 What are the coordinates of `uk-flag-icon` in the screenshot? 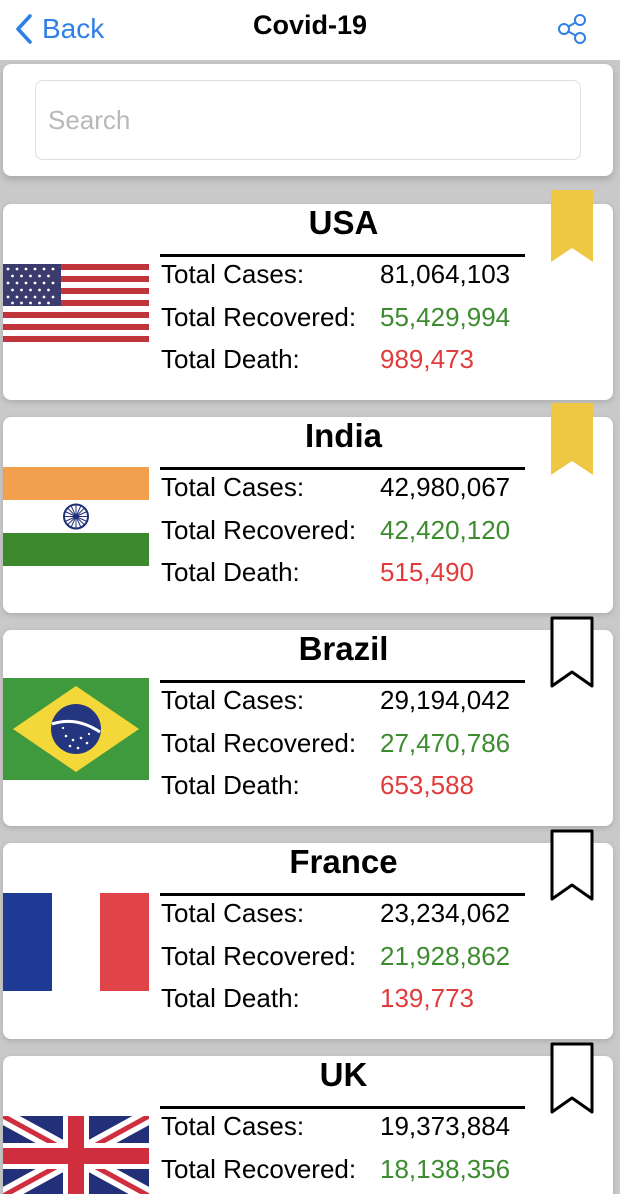 It's located at (76, 1155).